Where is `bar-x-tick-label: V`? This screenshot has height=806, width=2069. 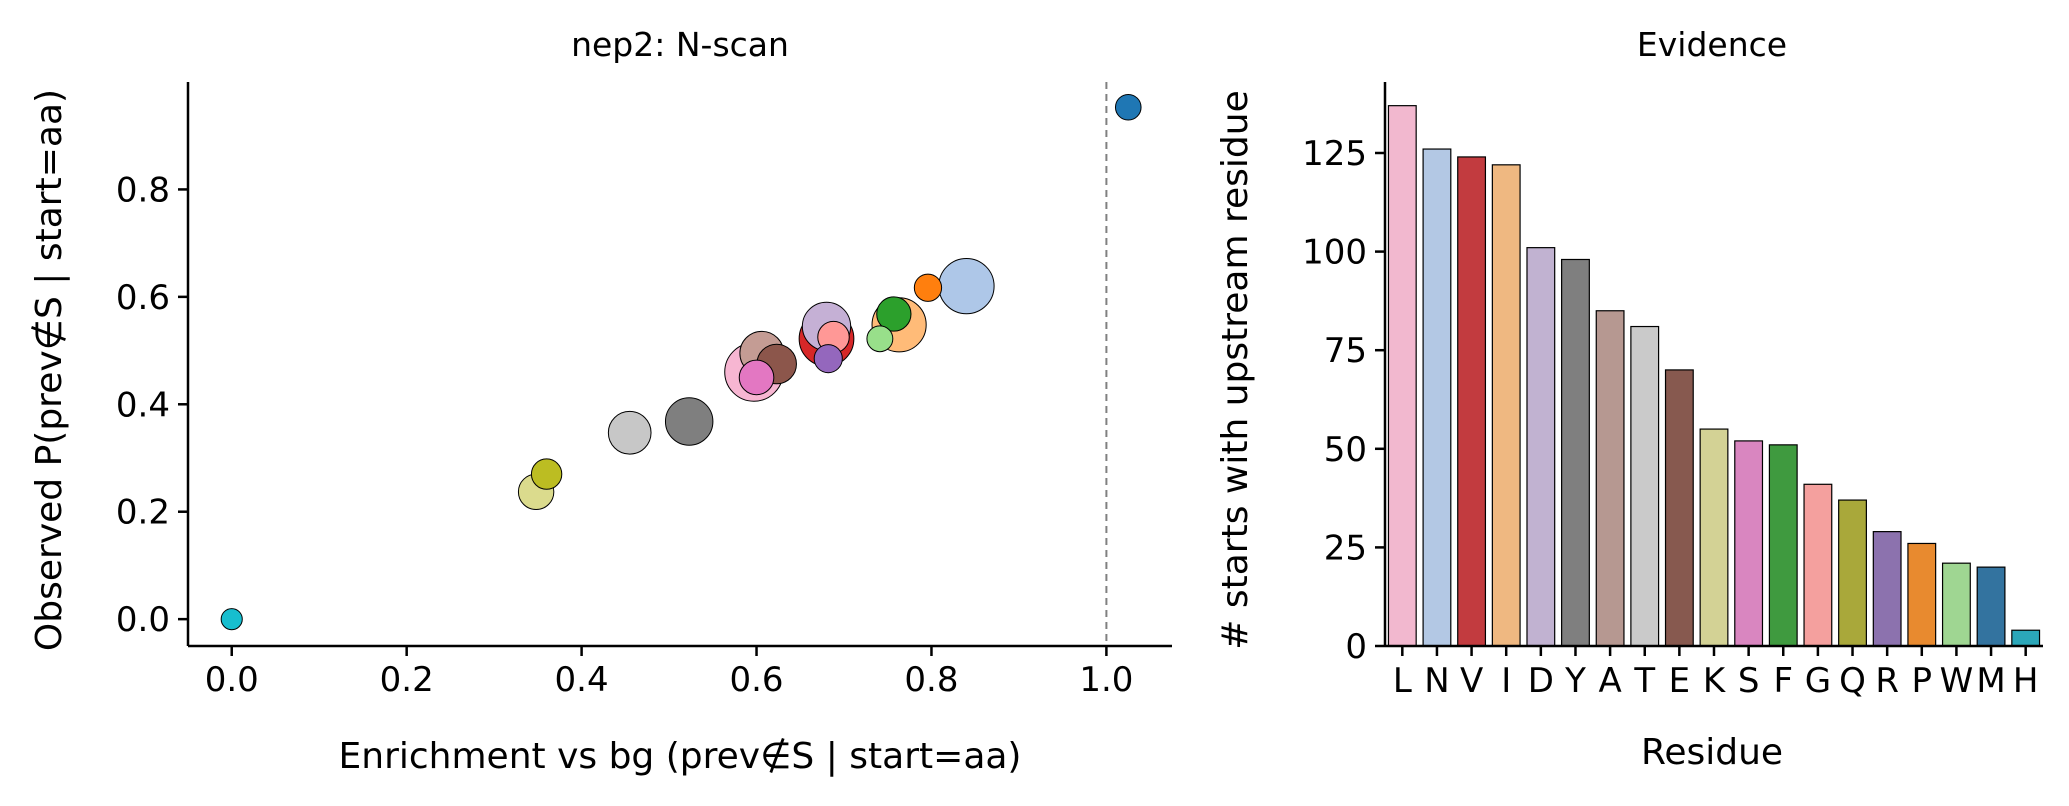
bar-x-tick-label: V is located at coordinates (1471, 681).